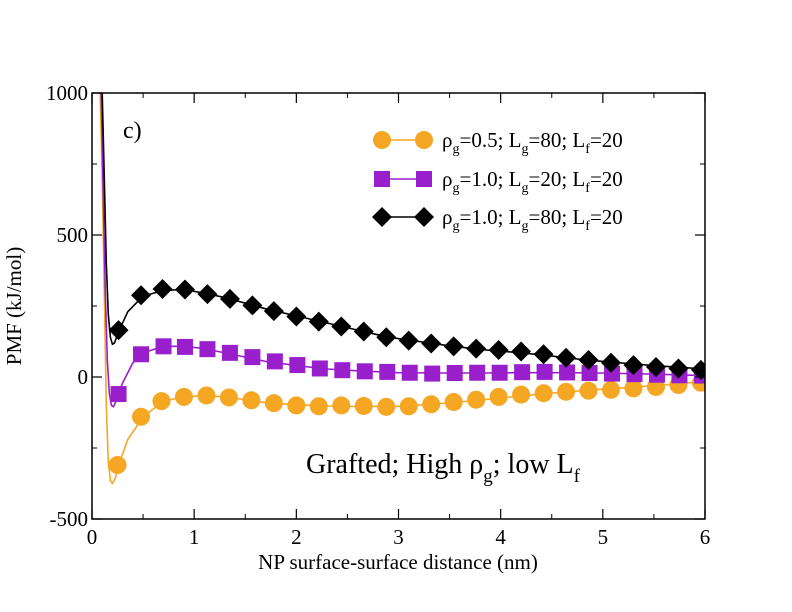 The height and width of the screenshot is (612, 792). What do you see at coordinates (490, 217) in the screenshot?
I see `legend-2-text1: =1.0; L` at bounding box center [490, 217].